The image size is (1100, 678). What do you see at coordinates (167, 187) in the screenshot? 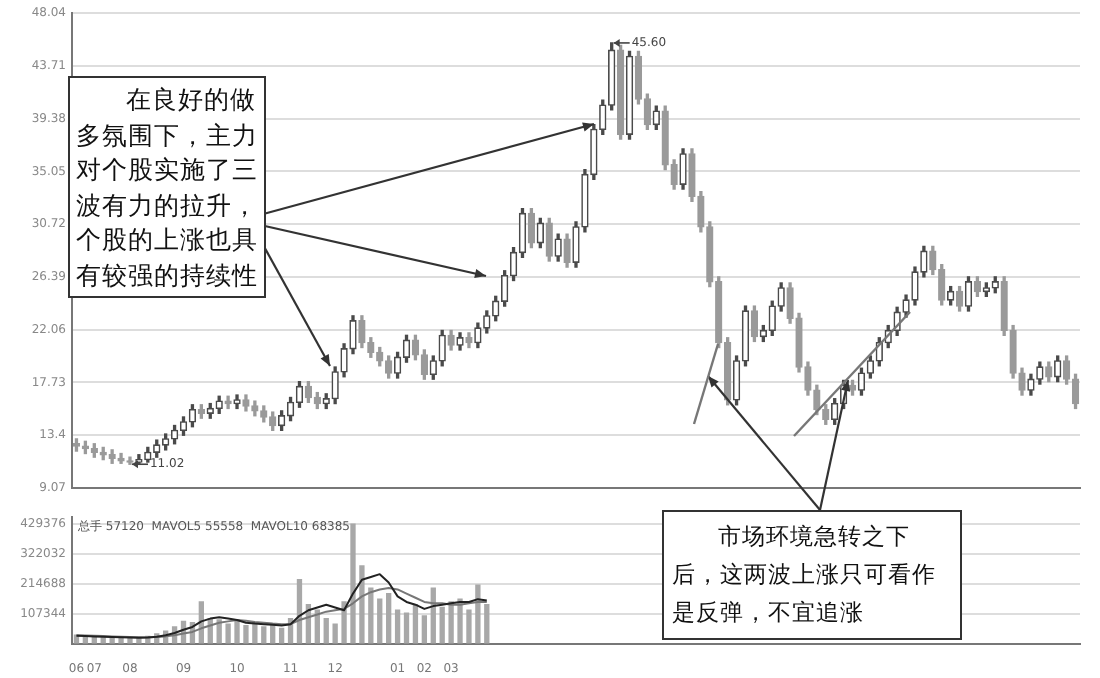
I see `annotation: 在良好的做多氛围下，主力对个股实施了三波有力的拉升，个股的上涨也具有较强的持续性` at bounding box center [167, 187].